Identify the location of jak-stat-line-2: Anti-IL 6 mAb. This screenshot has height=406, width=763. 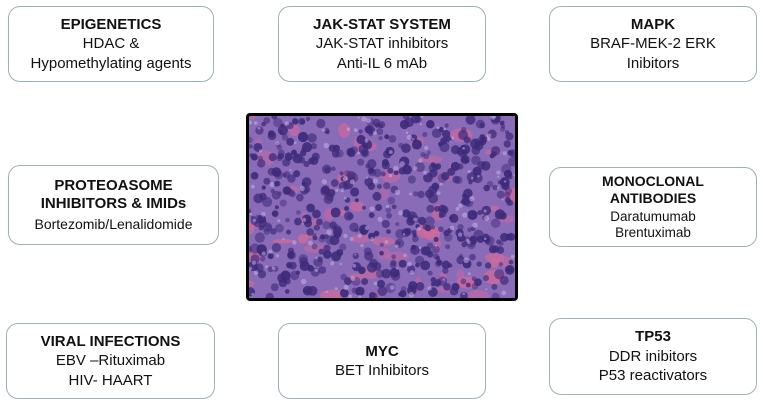
(382, 63).